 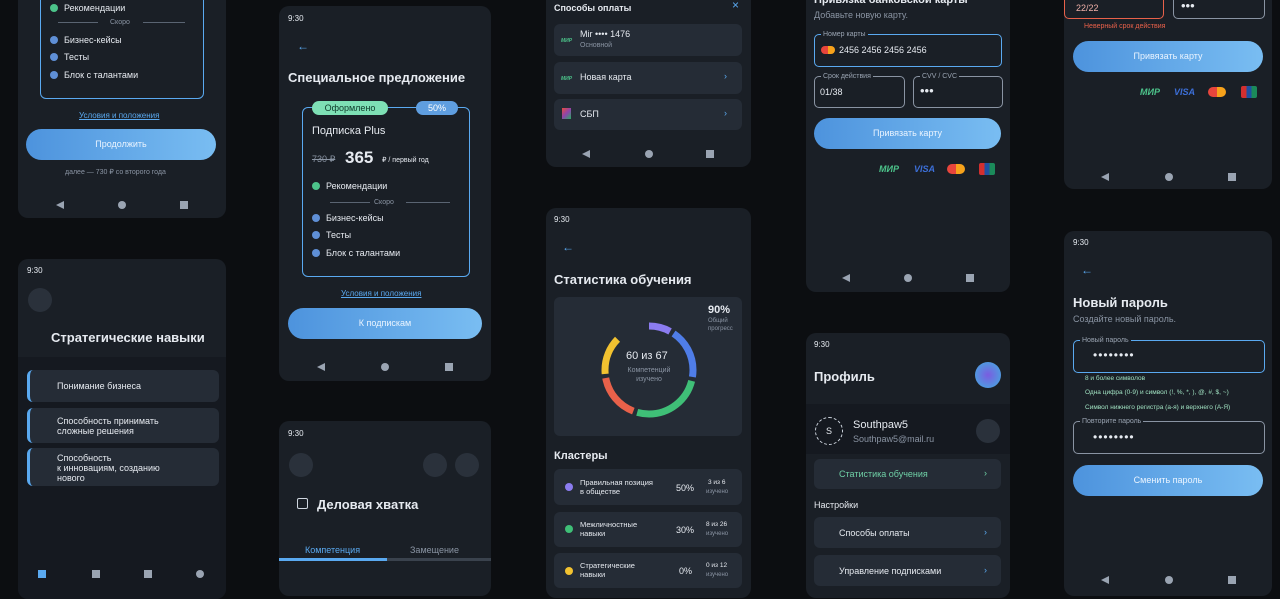 What do you see at coordinates (891, 3) in the screenshot?
I see `screen-title: Привязка банковской карты` at bounding box center [891, 3].